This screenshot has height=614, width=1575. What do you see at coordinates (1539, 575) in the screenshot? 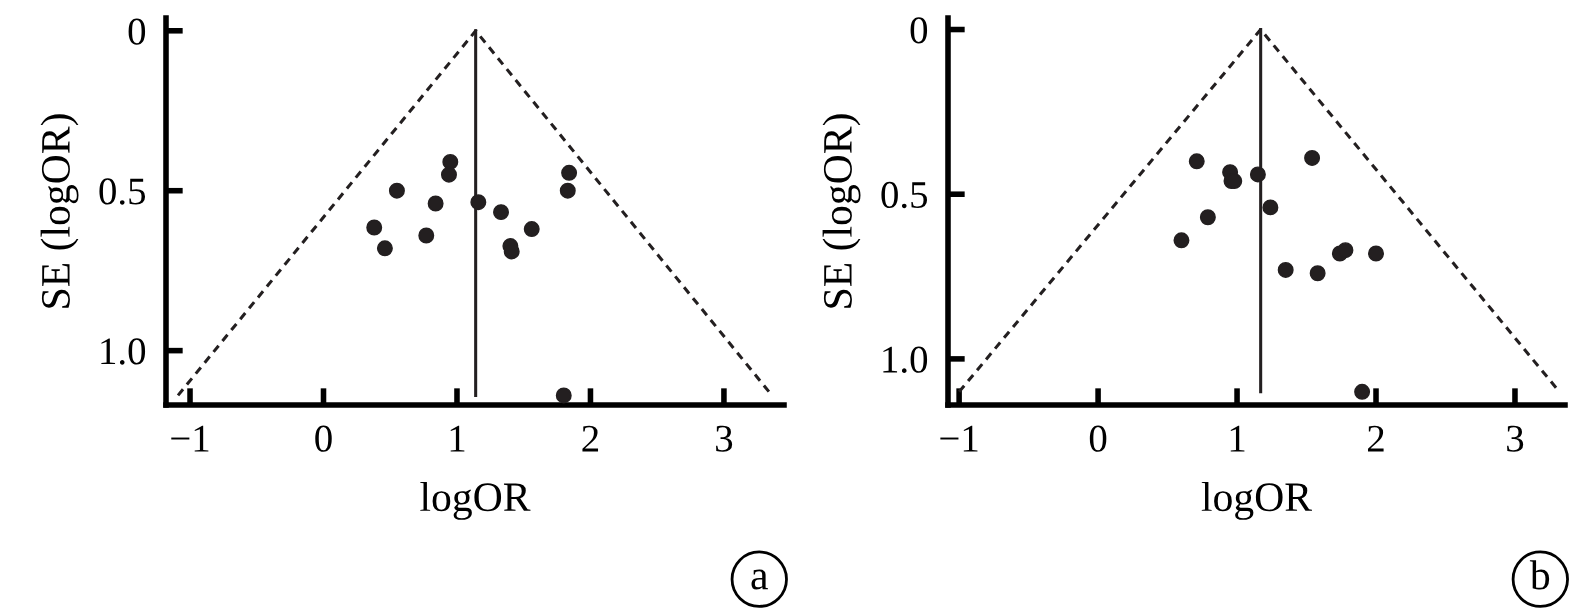
I see `text: b` at bounding box center [1539, 575].